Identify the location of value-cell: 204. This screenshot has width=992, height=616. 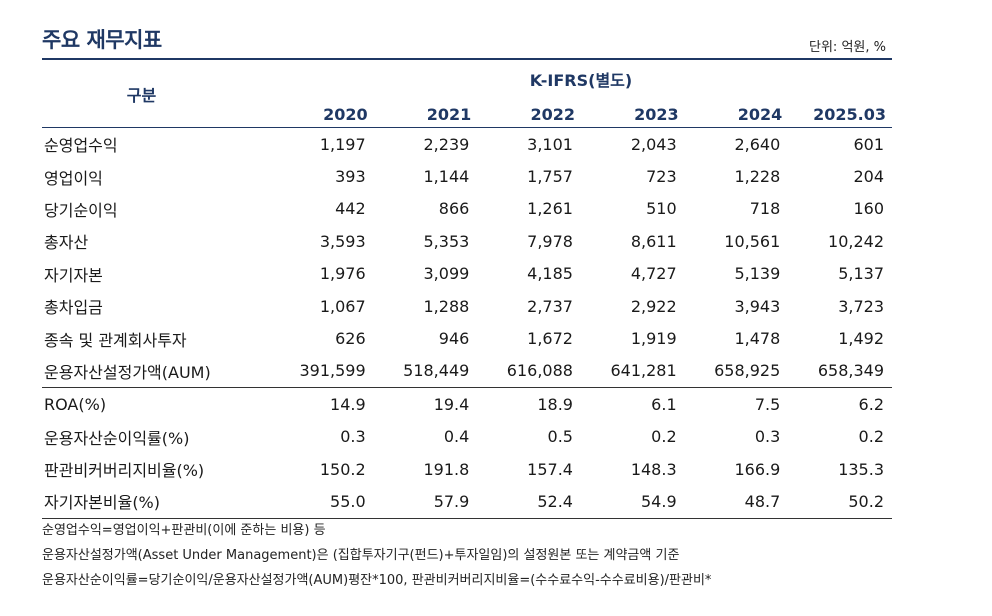
(868, 177).